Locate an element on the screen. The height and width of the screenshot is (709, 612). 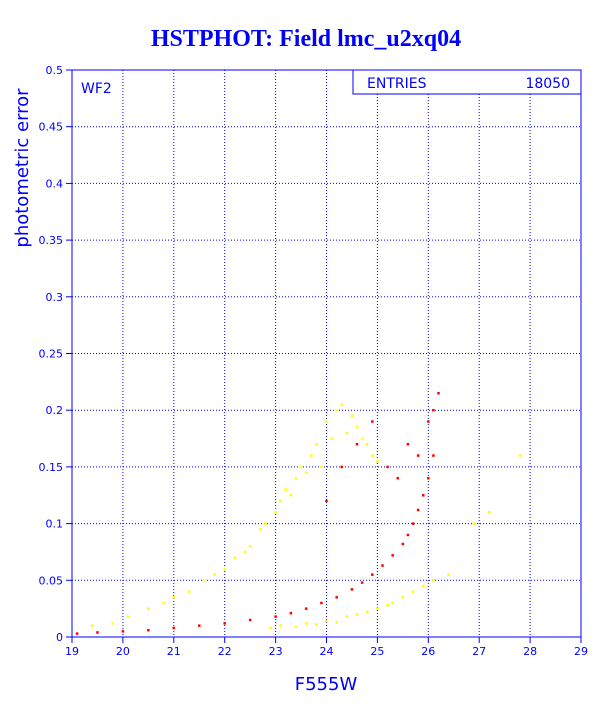
x-tick-label: 25 is located at coordinates (377, 651).